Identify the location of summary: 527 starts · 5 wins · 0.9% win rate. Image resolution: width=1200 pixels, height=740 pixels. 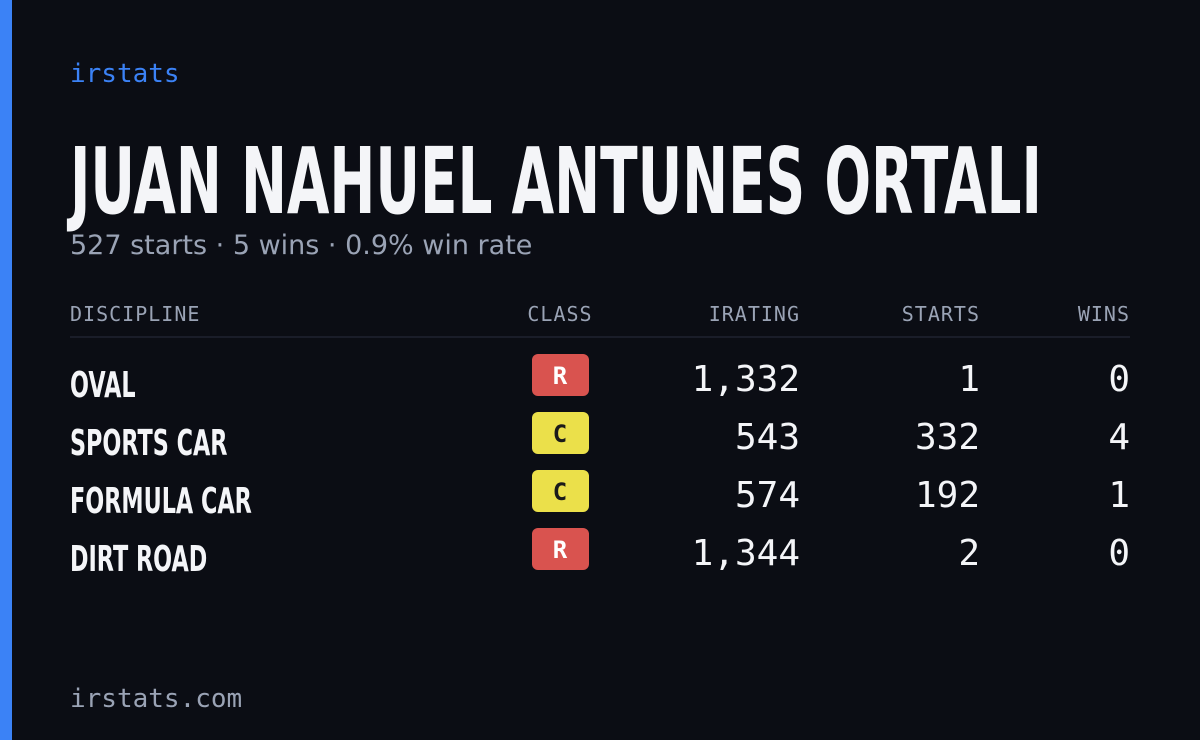
(301, 245).